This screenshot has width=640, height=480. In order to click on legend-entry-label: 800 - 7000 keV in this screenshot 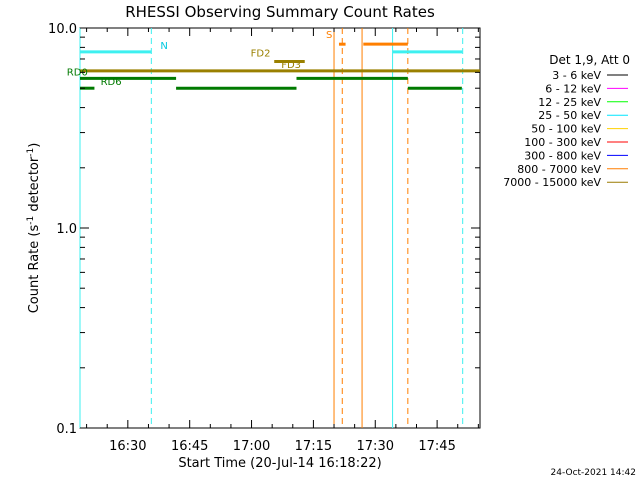, I will do `click(559, 169)`.